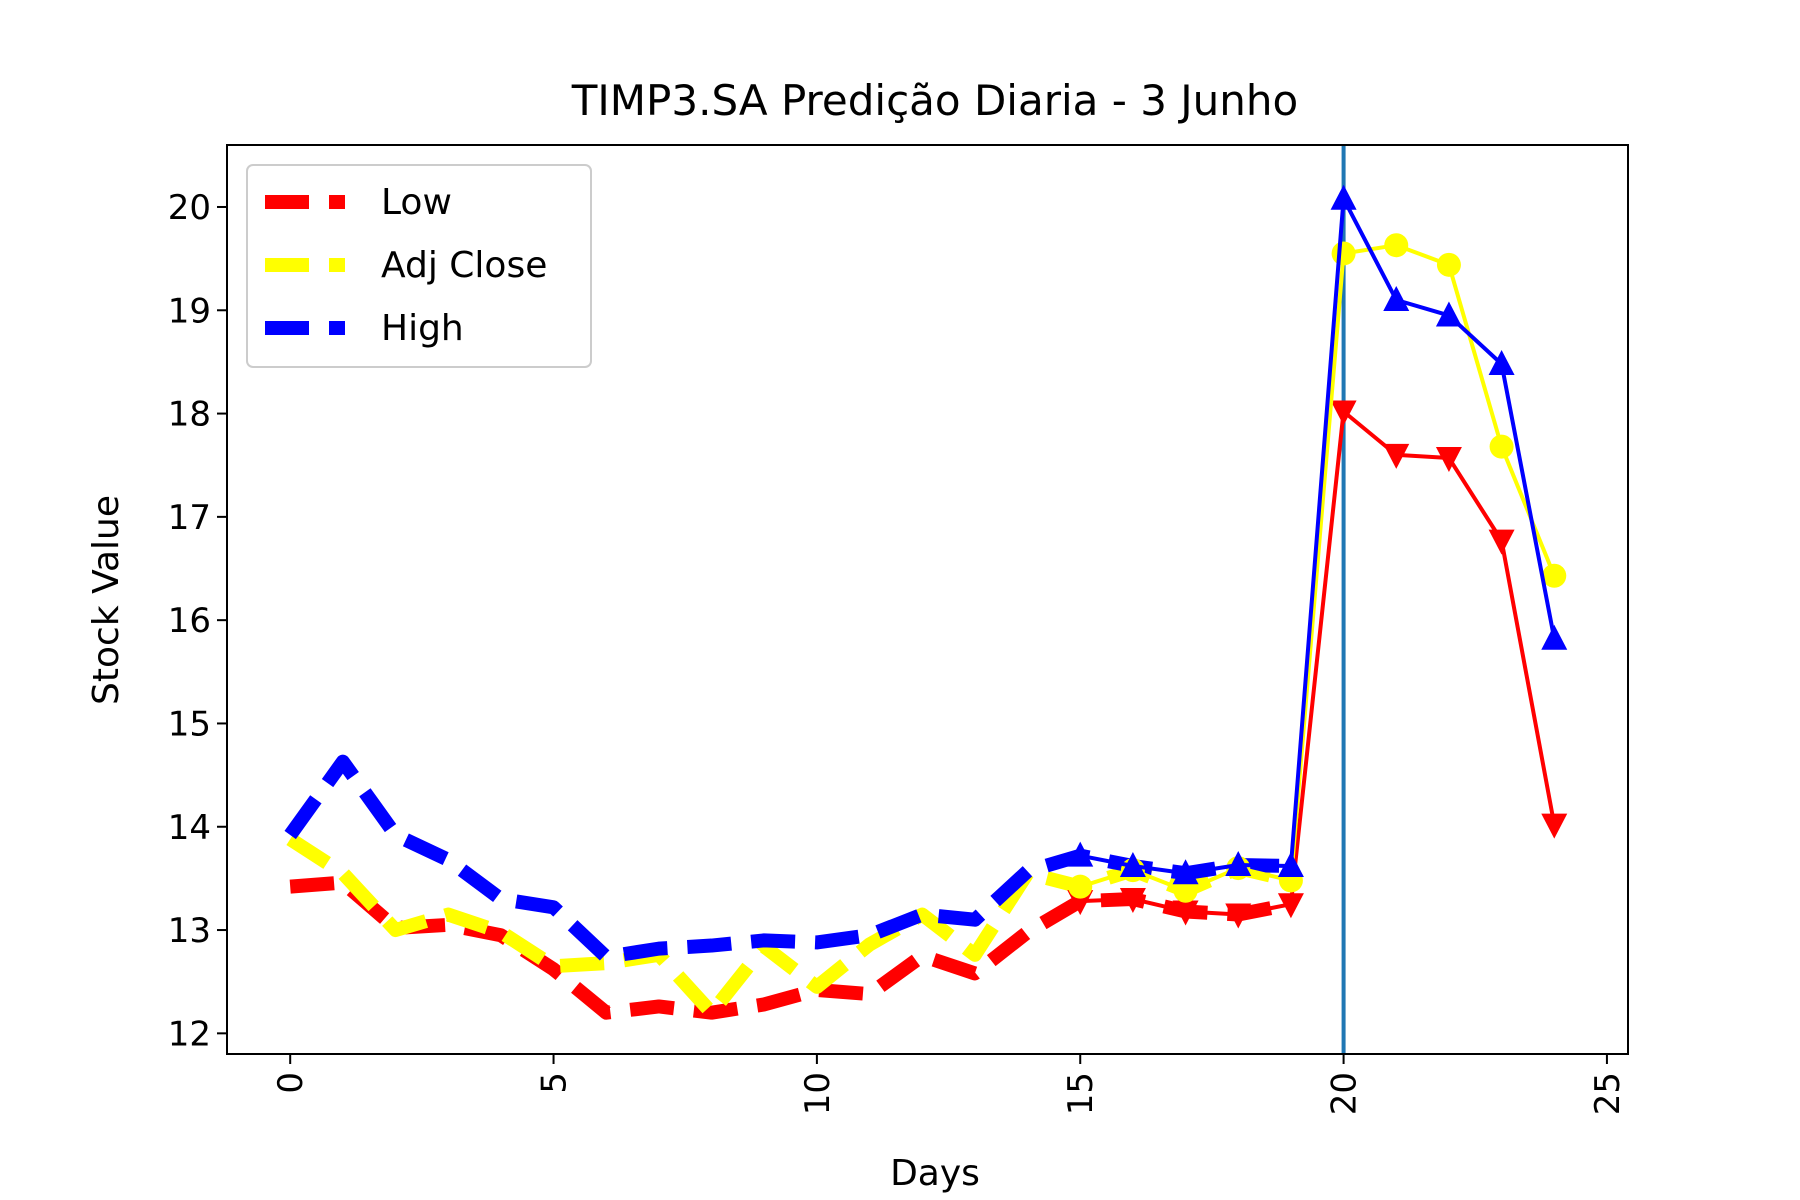 Image resolution: width=1800 pixels, height=1200 pixels. What do you see at coordinates (291, 1083) in the screenshot?
I see `x-tick-label-0: 0` at bounding box center [291, 1083].